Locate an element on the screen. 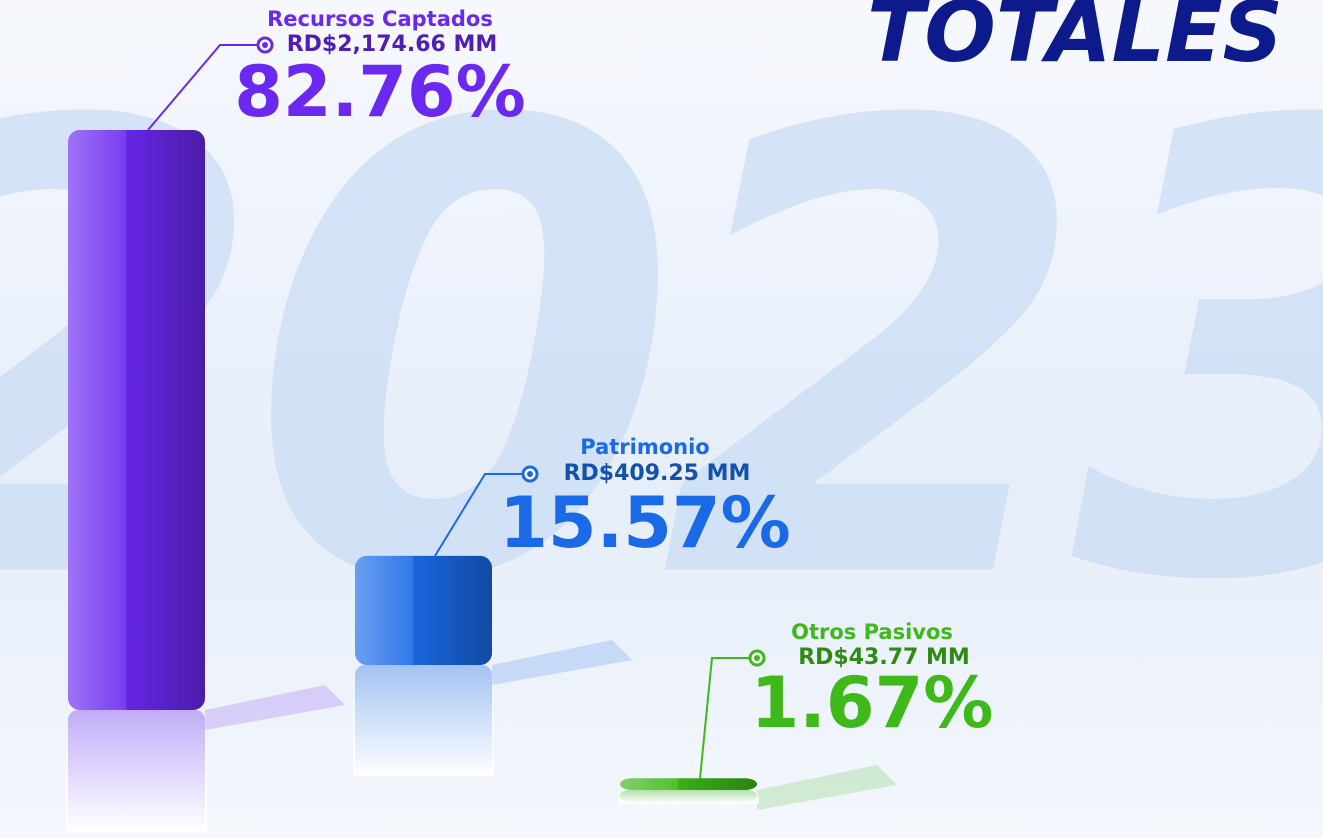  value-label: 82.76% is located at coordinates (380, 92).